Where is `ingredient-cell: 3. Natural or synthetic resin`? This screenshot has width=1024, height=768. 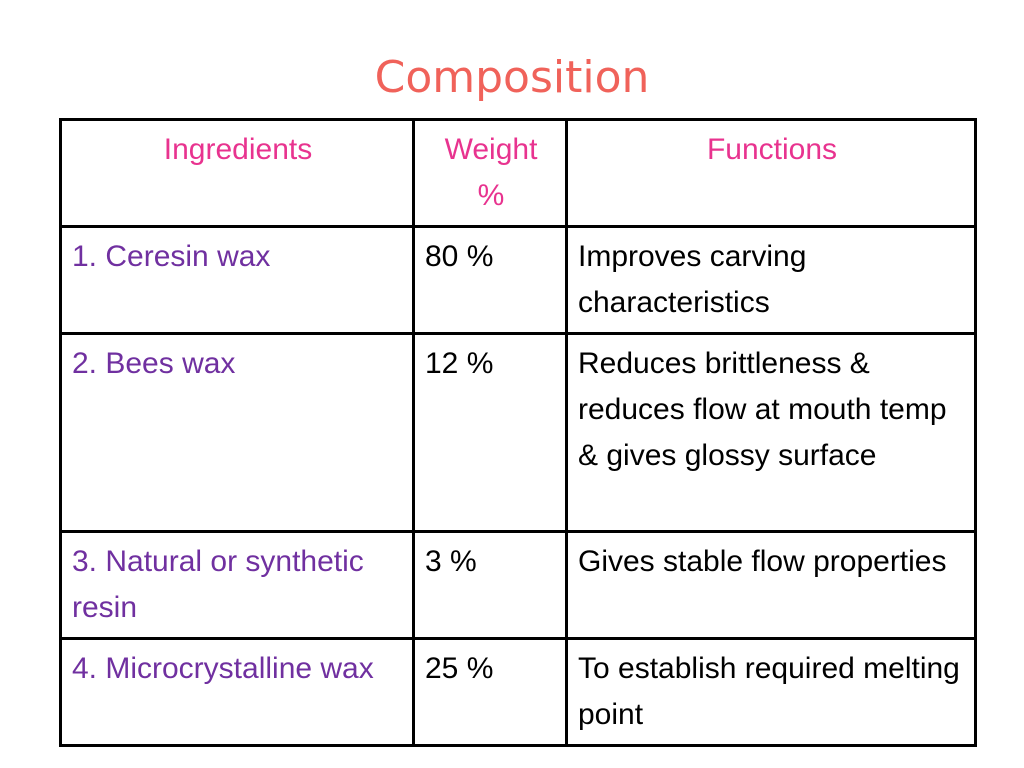
ingredient-cell: 3. Natural or synthetic resin is located at coordinates (237, 585).